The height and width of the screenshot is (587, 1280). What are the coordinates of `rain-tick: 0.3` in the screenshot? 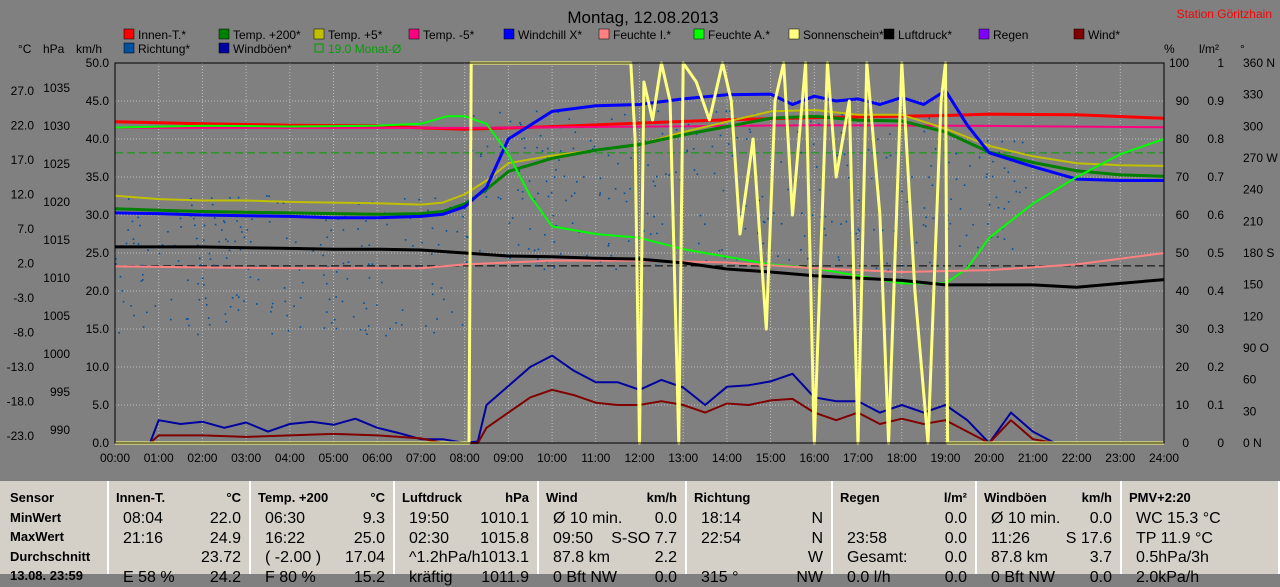 It's located at (1215, 329).